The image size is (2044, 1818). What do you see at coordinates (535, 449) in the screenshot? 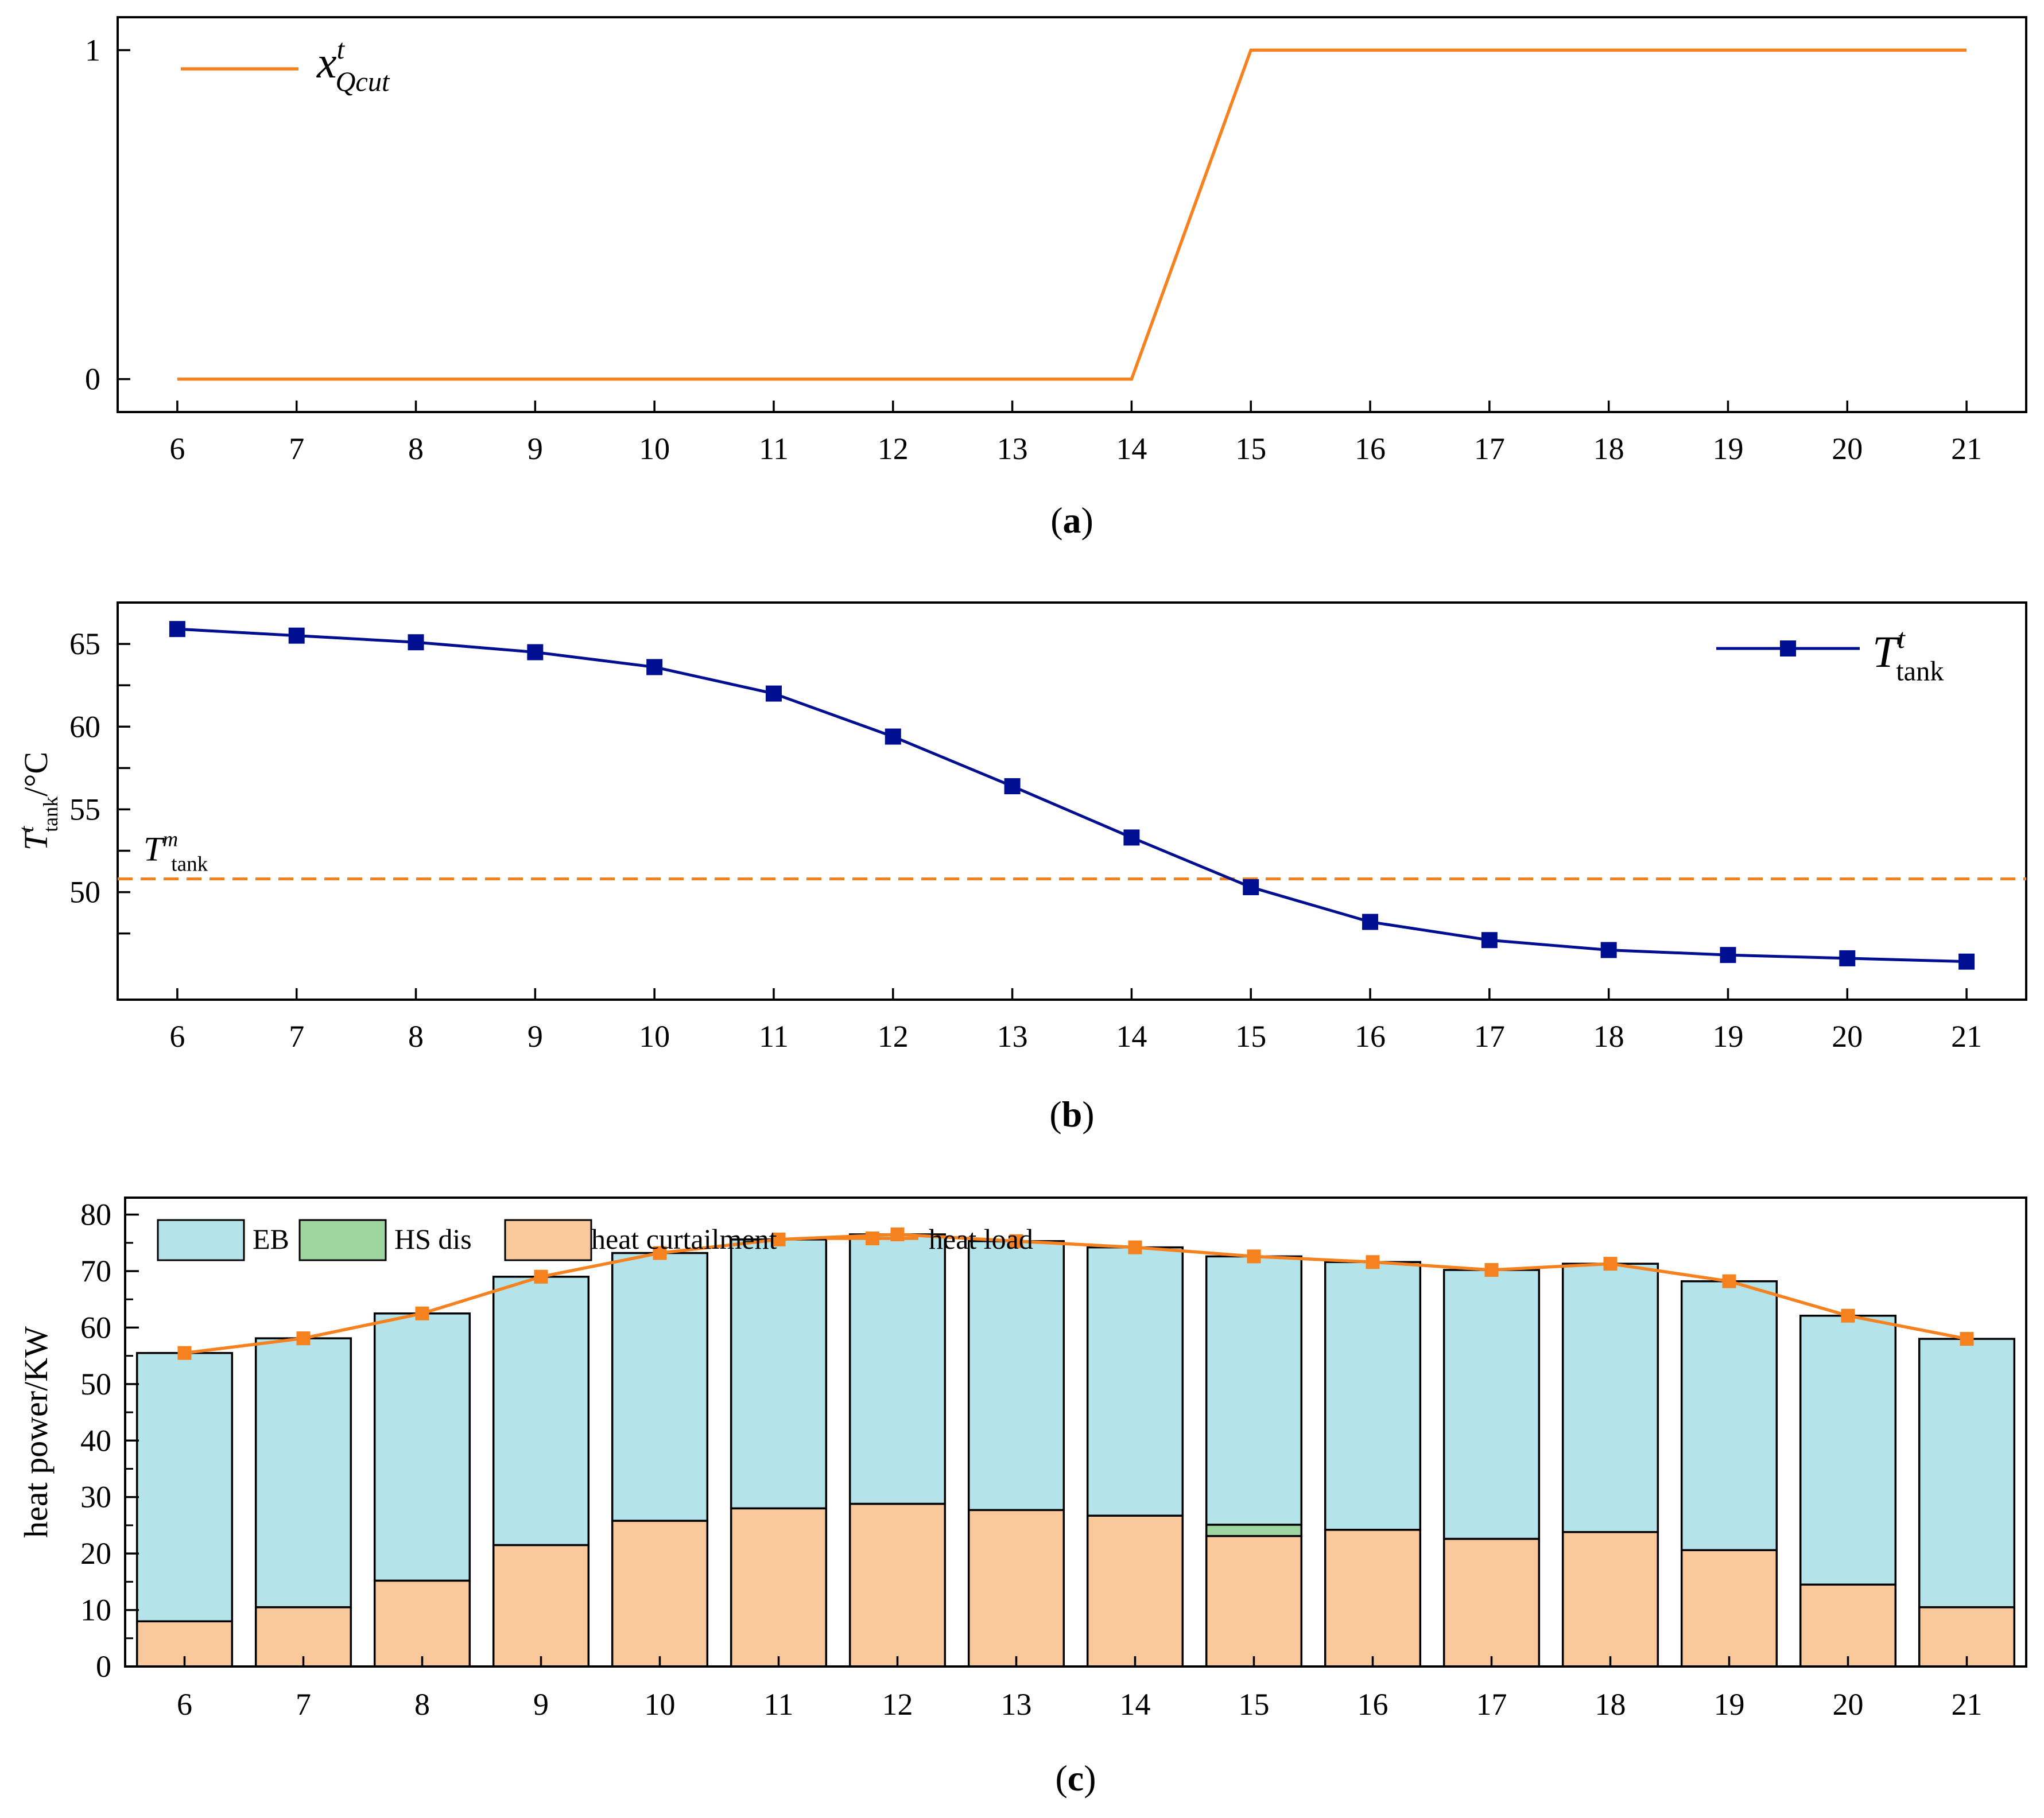
I see `panel-a-x-tick-label: 9` at bounding box center [535, 449].